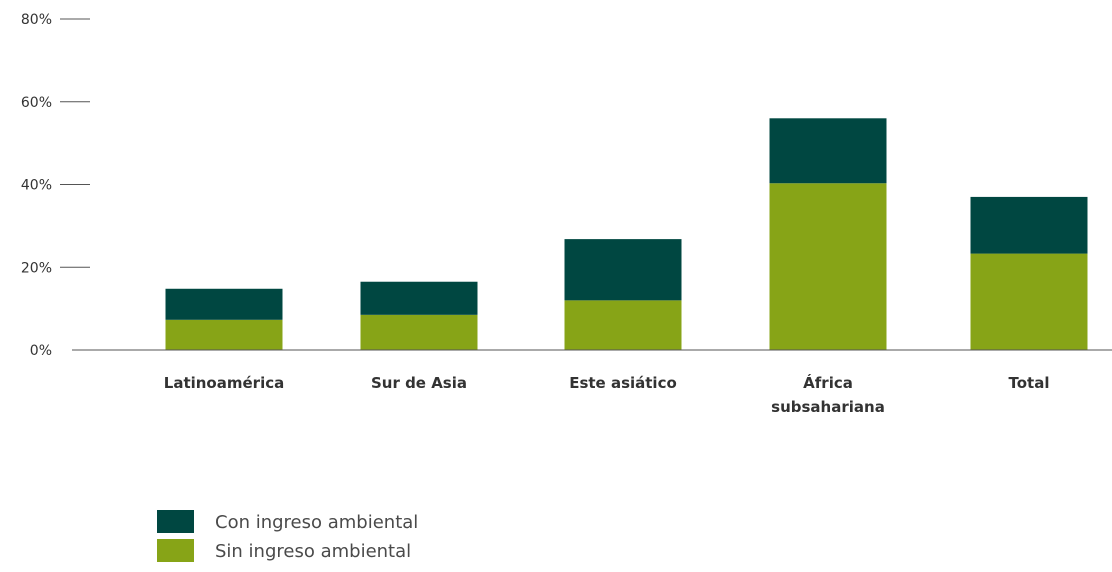  What do you see at coordinates (36, 103) in the screenshot?
I see `y-tick-label: 60%` at bounding box center [36, 103].